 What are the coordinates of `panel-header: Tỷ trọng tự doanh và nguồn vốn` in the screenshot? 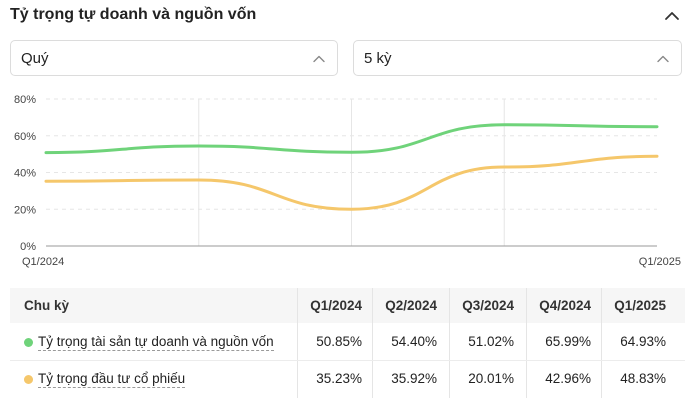 It's located at (346, 16).